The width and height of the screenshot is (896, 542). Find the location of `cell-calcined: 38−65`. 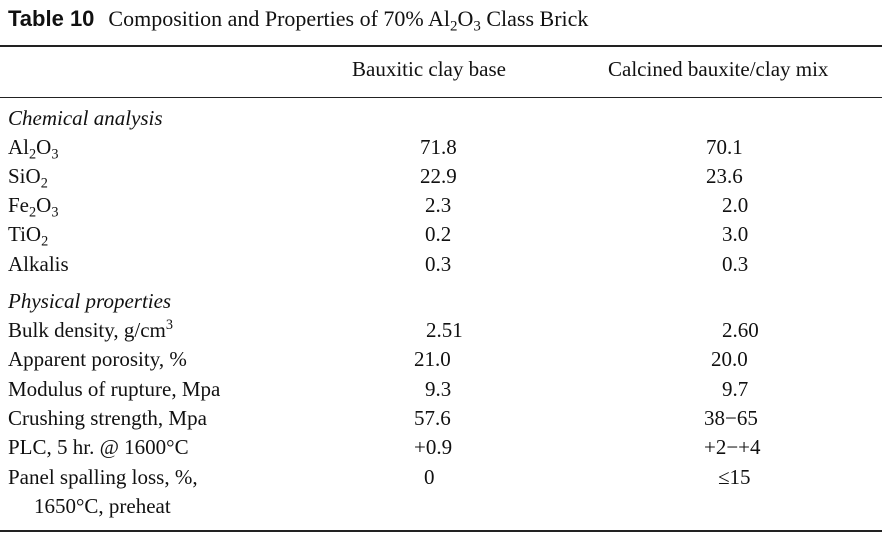

cell-calcined: 38−65 is located at coordinates (731, 418).